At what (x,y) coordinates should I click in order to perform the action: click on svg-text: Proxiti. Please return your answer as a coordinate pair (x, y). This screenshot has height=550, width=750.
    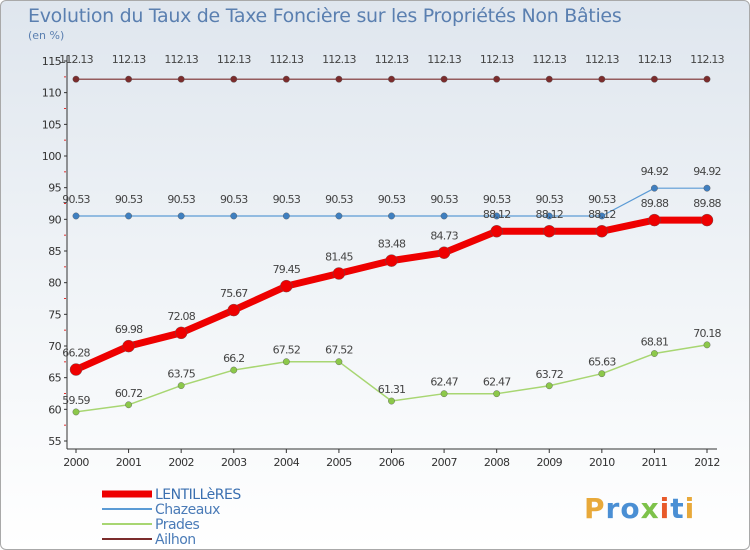
    Looking at the image, I should click on (639, 508).